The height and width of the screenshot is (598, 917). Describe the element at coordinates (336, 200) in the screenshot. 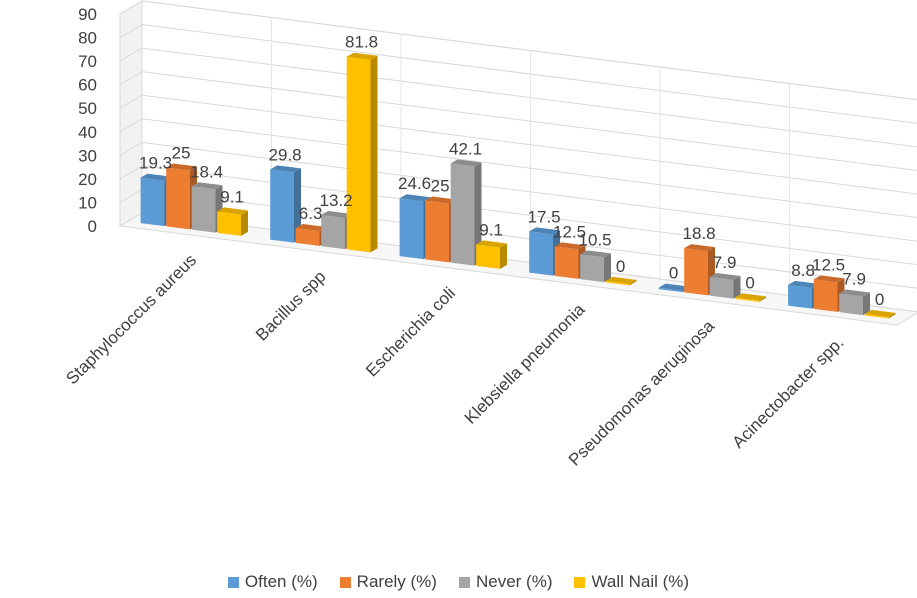

I see `data-label: 13.2` at that location.